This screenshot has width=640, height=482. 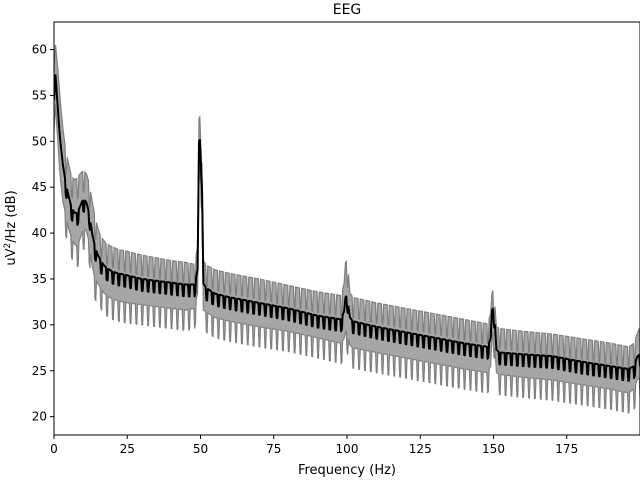 I want to click on y-tick-label: 60, so click(x=39, y=50).